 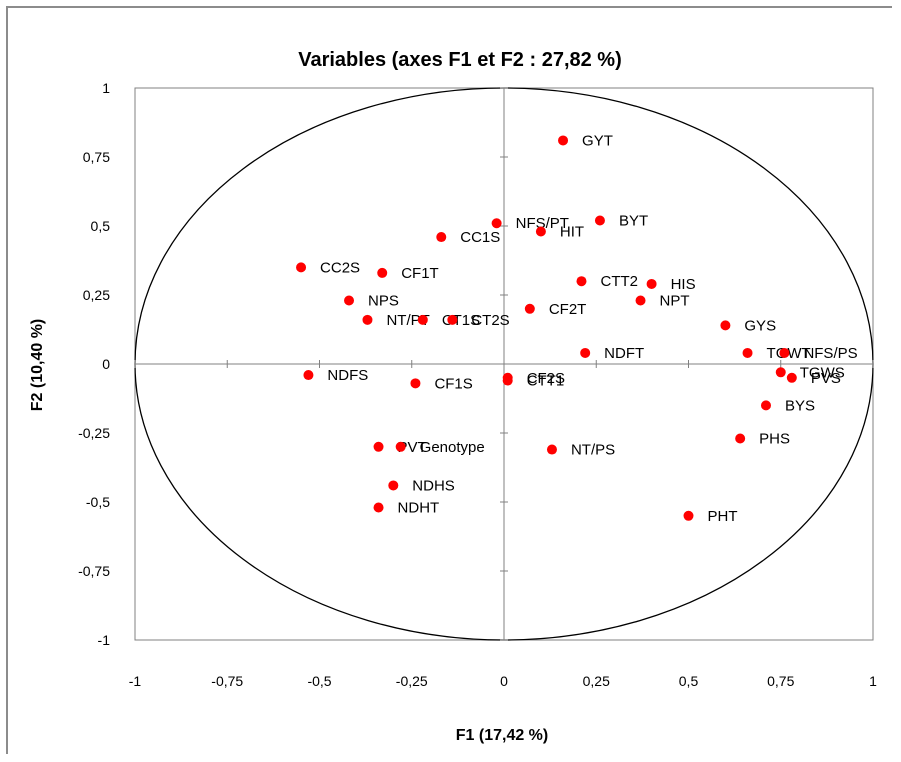 I want to click on data-point-label: BYT, so click(x=633, y=220).